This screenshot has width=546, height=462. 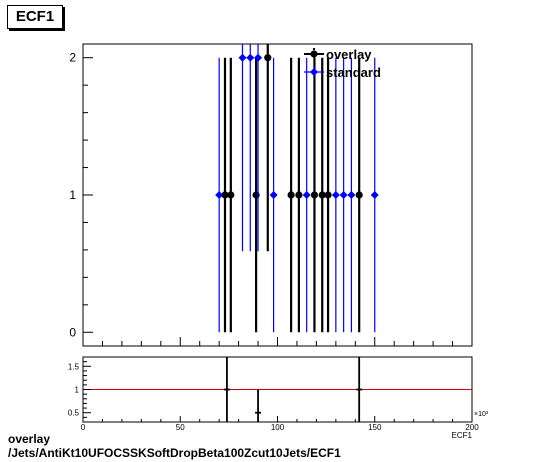 What do you see at coordinates (342, 63) in the screenshot?
I see `legend: overlay standard` at bounding box center [342, 63].